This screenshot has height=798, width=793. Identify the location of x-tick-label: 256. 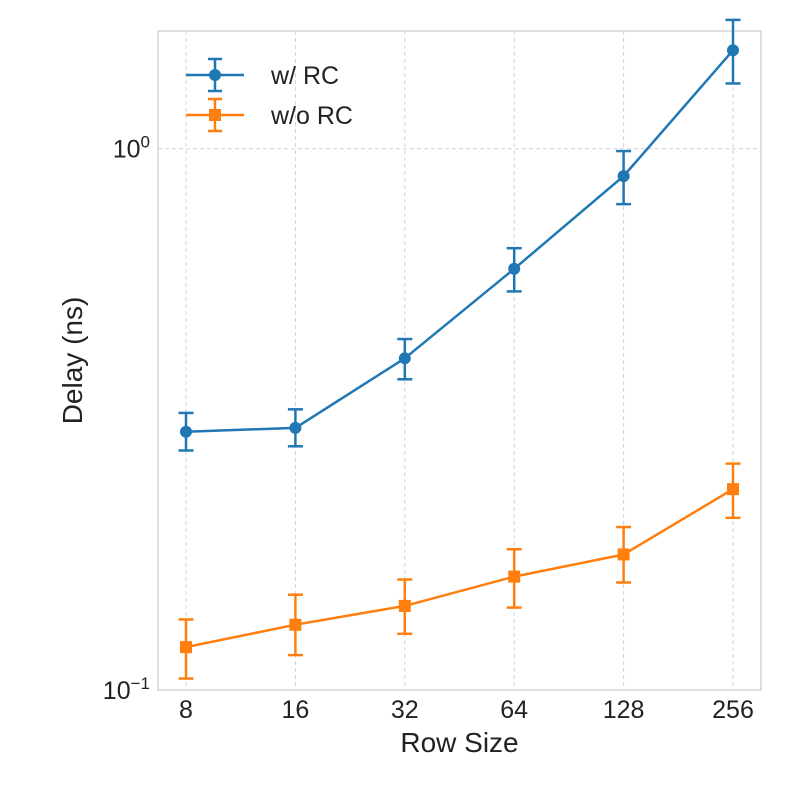
(733, 710).